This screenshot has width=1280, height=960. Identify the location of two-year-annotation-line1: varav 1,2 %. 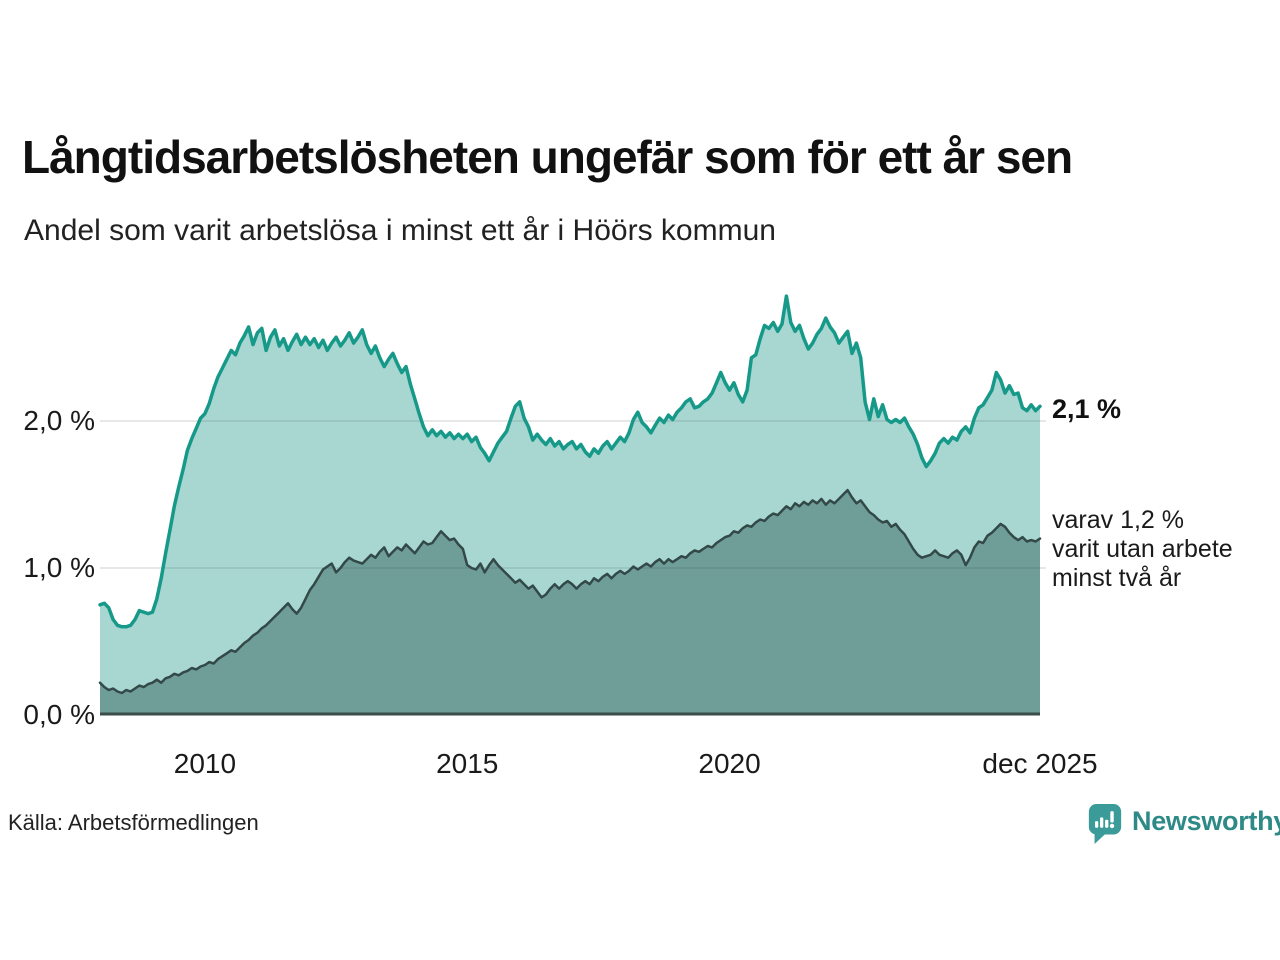
(1118, 520).